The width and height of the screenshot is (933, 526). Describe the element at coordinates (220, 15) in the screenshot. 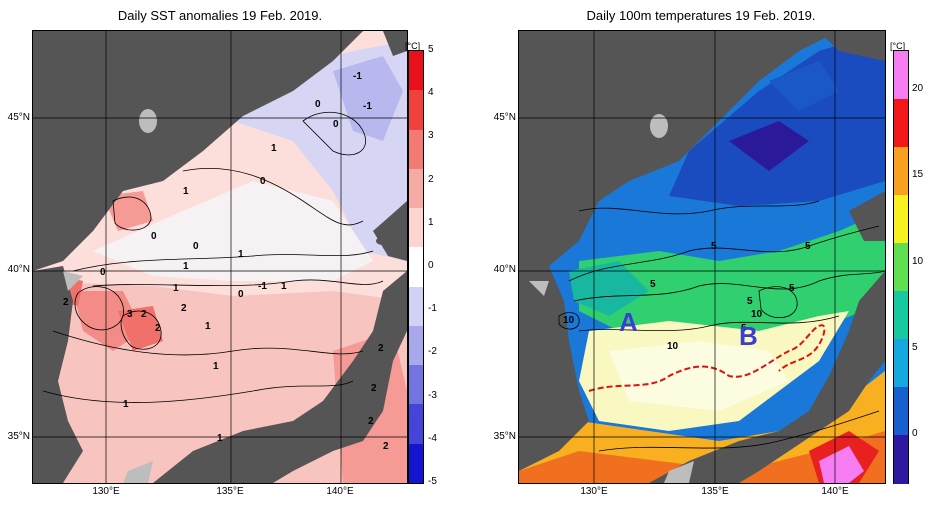

I see `left-panel-title: Daily SST anomalies 19 Feb. 2019.` at that location.